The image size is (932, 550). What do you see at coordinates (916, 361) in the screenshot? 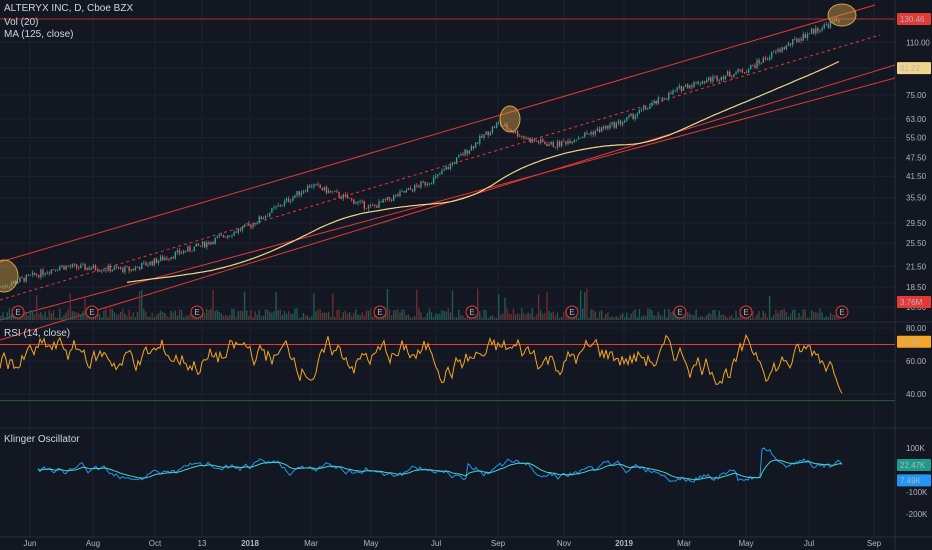
I see `rsi-tick-label: 60.00` at bounding box center [916, 361].